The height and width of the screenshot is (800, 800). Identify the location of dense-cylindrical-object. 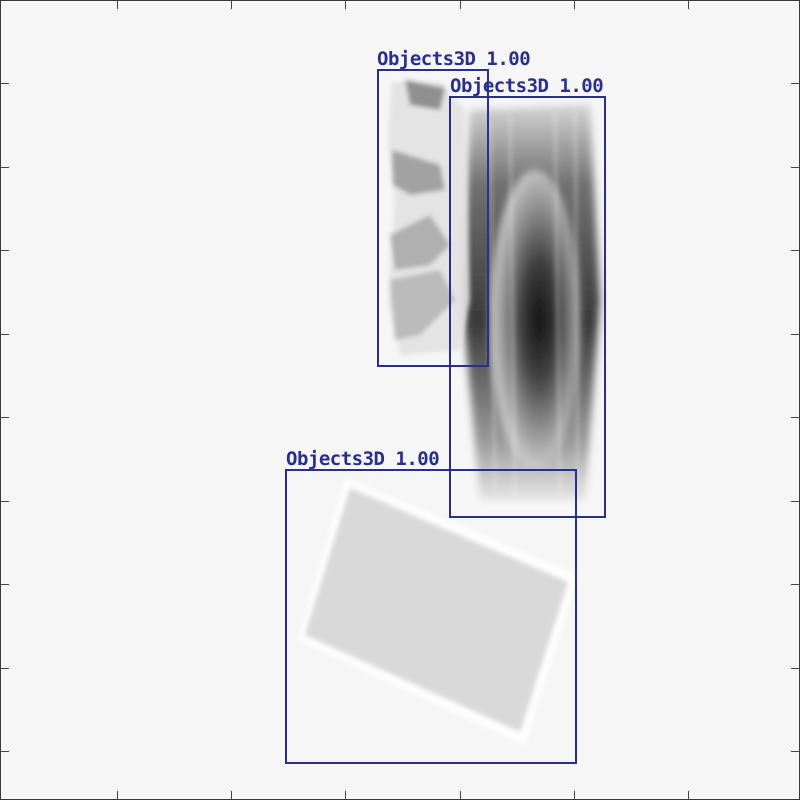
(531, 302).